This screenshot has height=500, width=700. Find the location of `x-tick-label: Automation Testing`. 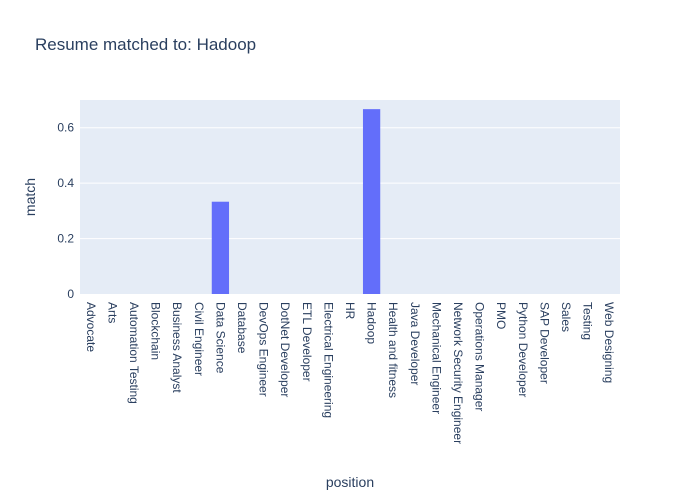

x-tick-label: Automation Testing is located at coordinates (134, 353).